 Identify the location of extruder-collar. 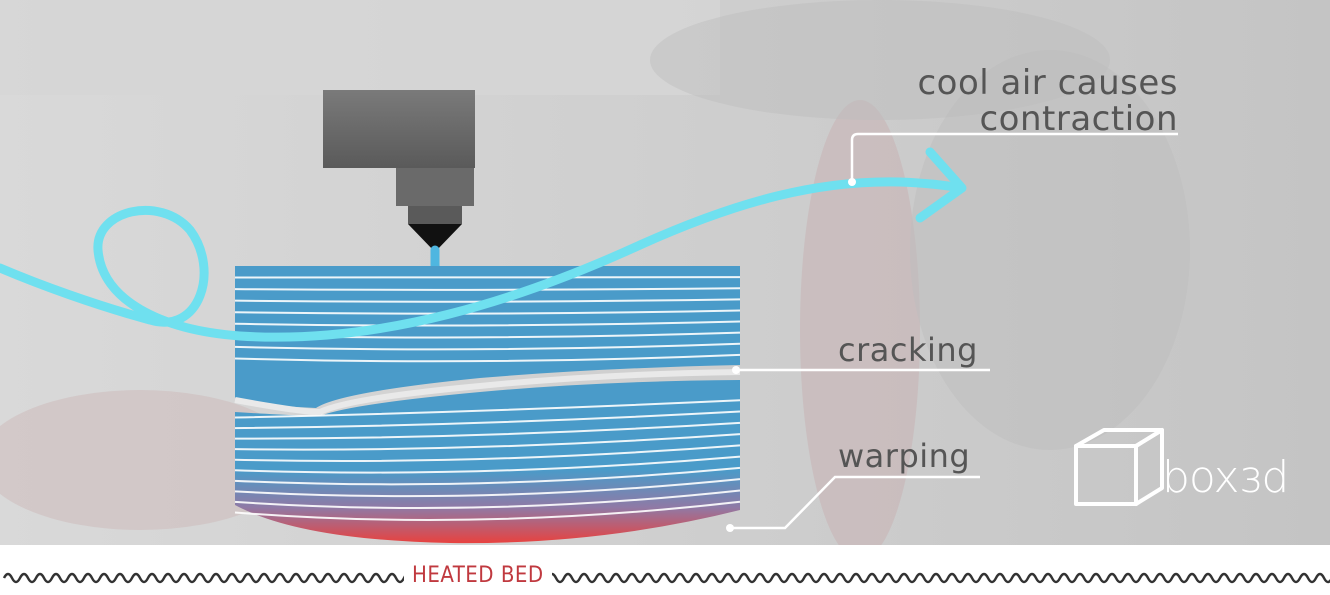
(435, 215).